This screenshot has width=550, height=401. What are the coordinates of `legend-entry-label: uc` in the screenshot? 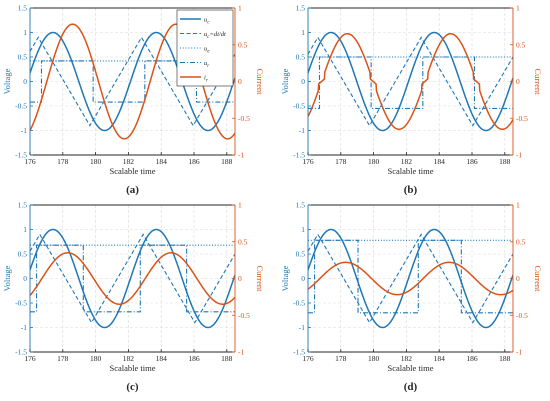 It's located at (207, 21).